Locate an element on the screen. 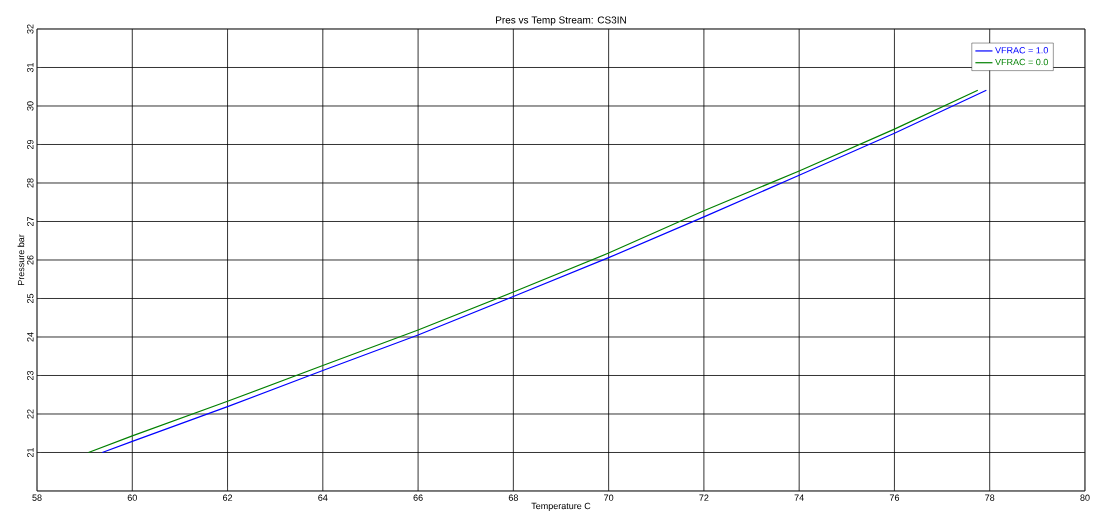  x-tick-label: 70 is located at coordinates (609, 497).